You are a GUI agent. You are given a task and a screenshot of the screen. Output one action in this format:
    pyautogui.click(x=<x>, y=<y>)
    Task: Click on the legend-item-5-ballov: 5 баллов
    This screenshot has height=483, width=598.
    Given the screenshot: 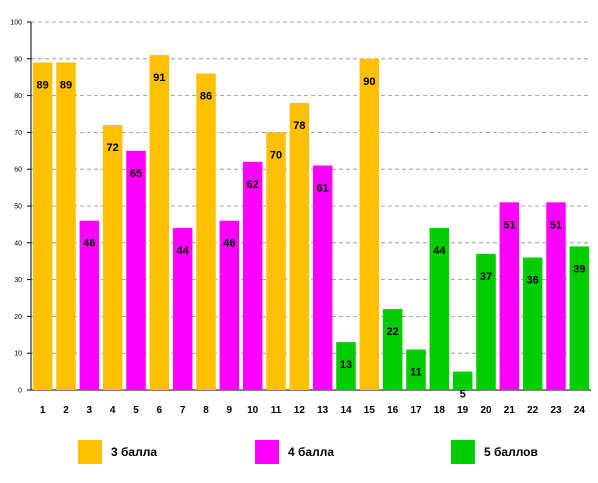 What is the action you would take?
    pyautogui.click(x=494, y=452)
    